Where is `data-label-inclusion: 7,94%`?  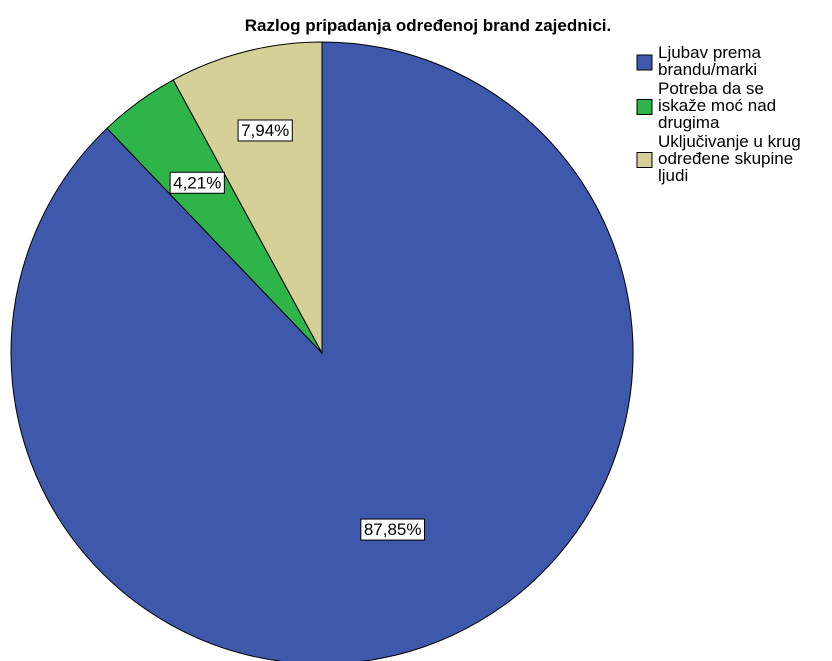
data-label-inclusion: 7,94% is located at coordinates (265, 130).